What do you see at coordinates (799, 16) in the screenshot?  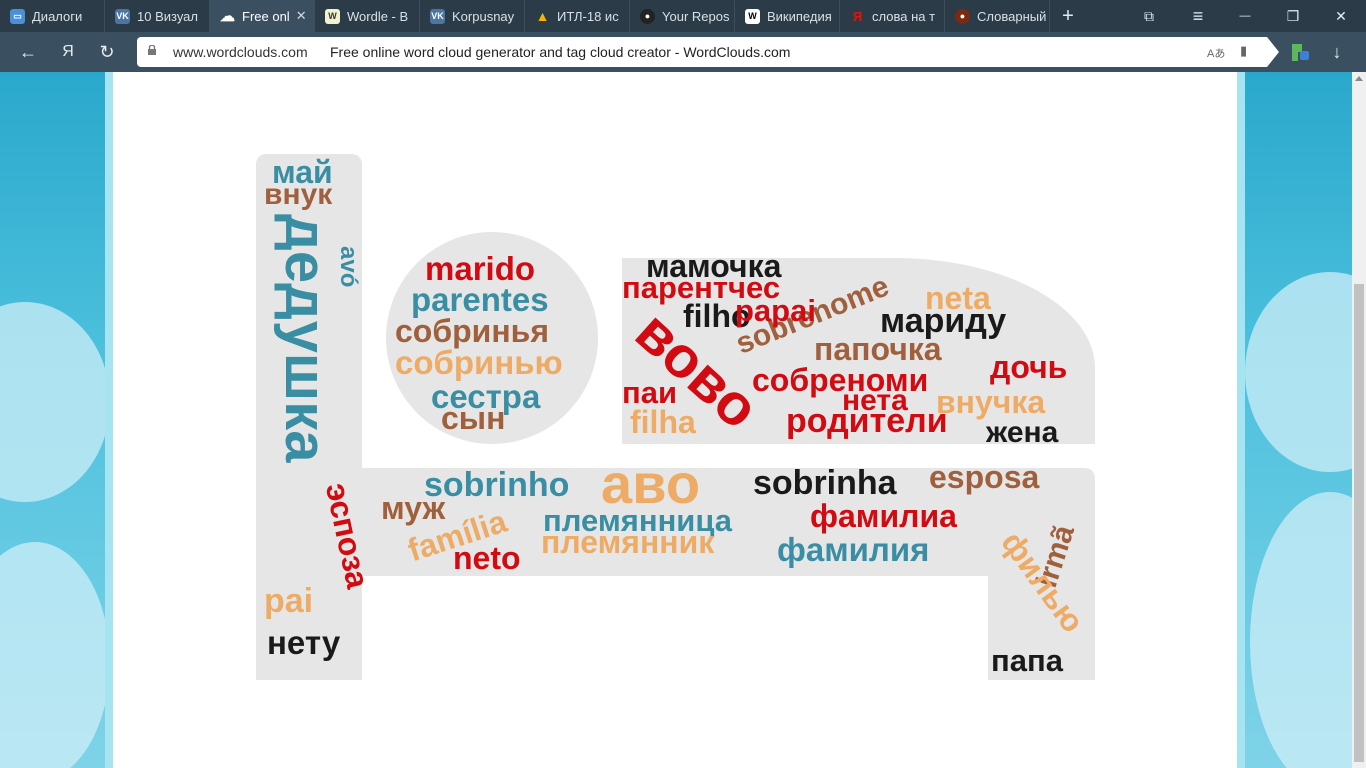 I see `tab-label: Википедия` at bounding box center [799, 16].